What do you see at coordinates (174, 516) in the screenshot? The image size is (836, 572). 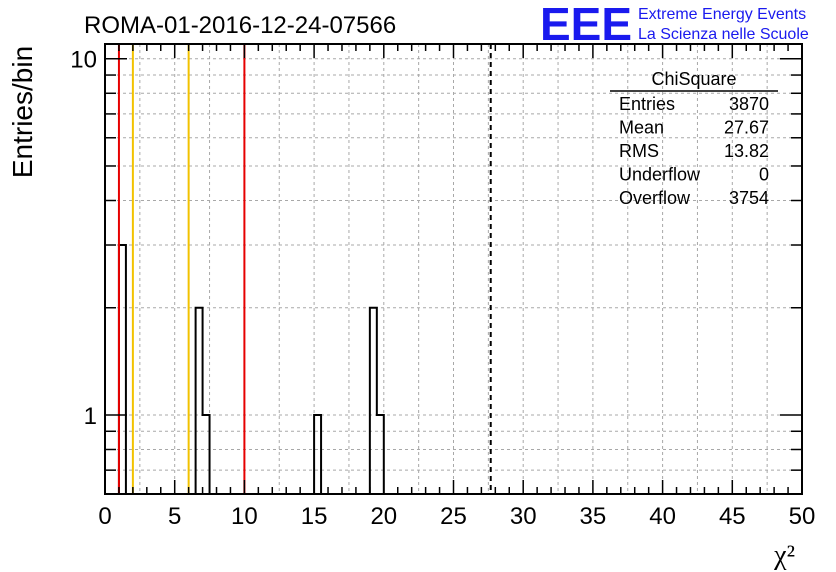 I see `x-tick-label: 5` at bounding box center [174, 516].